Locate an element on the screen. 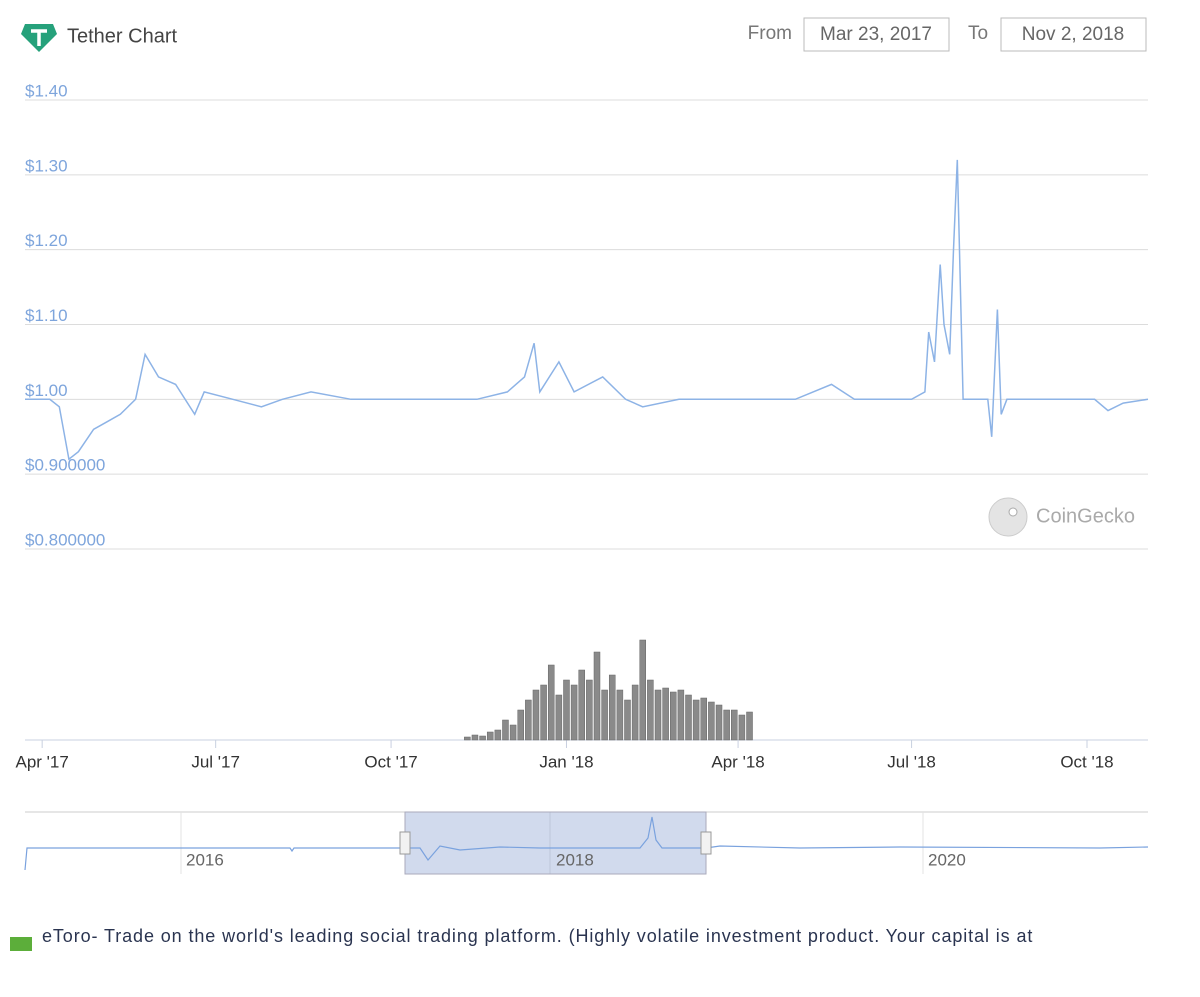 This screenshot has height=997, width=1200. x-tick-label: Apr '18 is located at coordinates (737, 761).